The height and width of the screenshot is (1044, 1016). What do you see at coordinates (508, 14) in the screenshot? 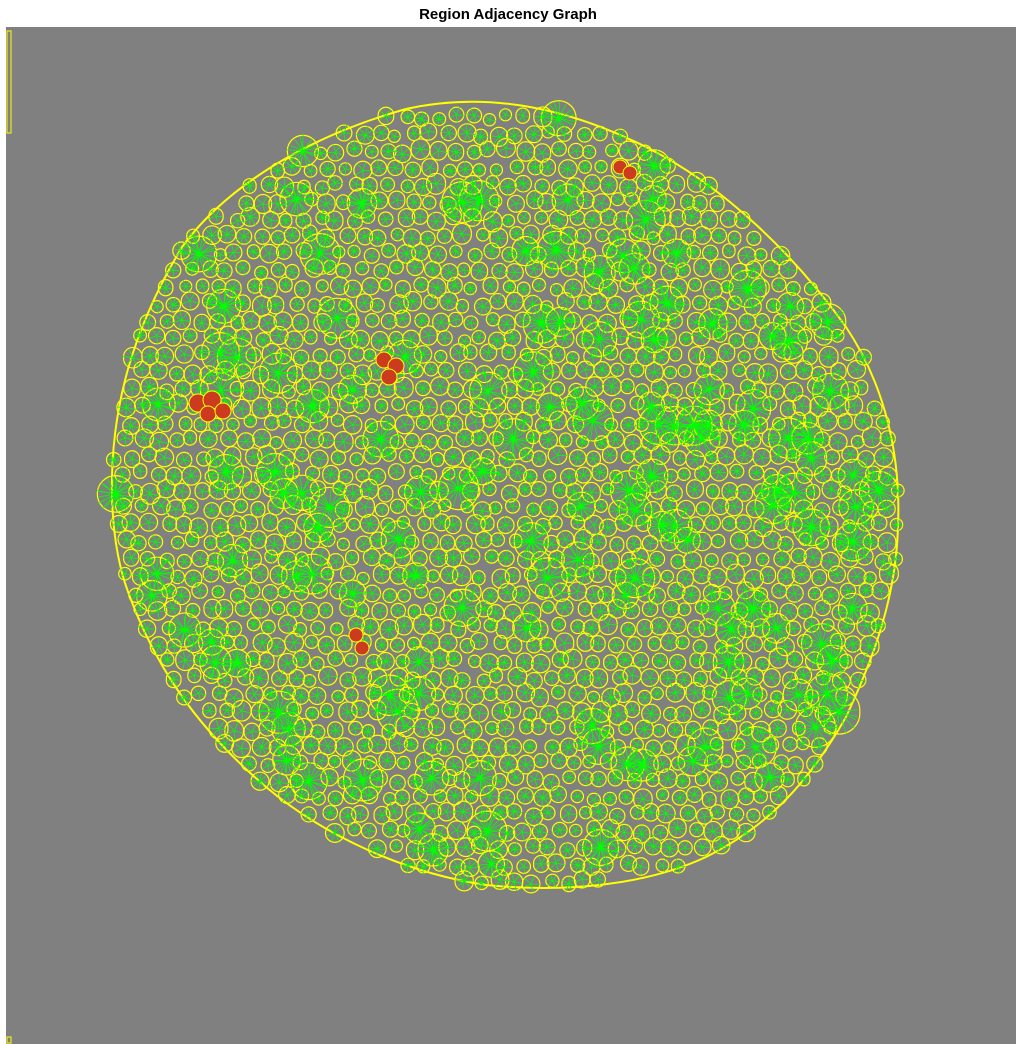
I see `figure-title: Region Adjacency Graph` at bounding box center [508, 14].